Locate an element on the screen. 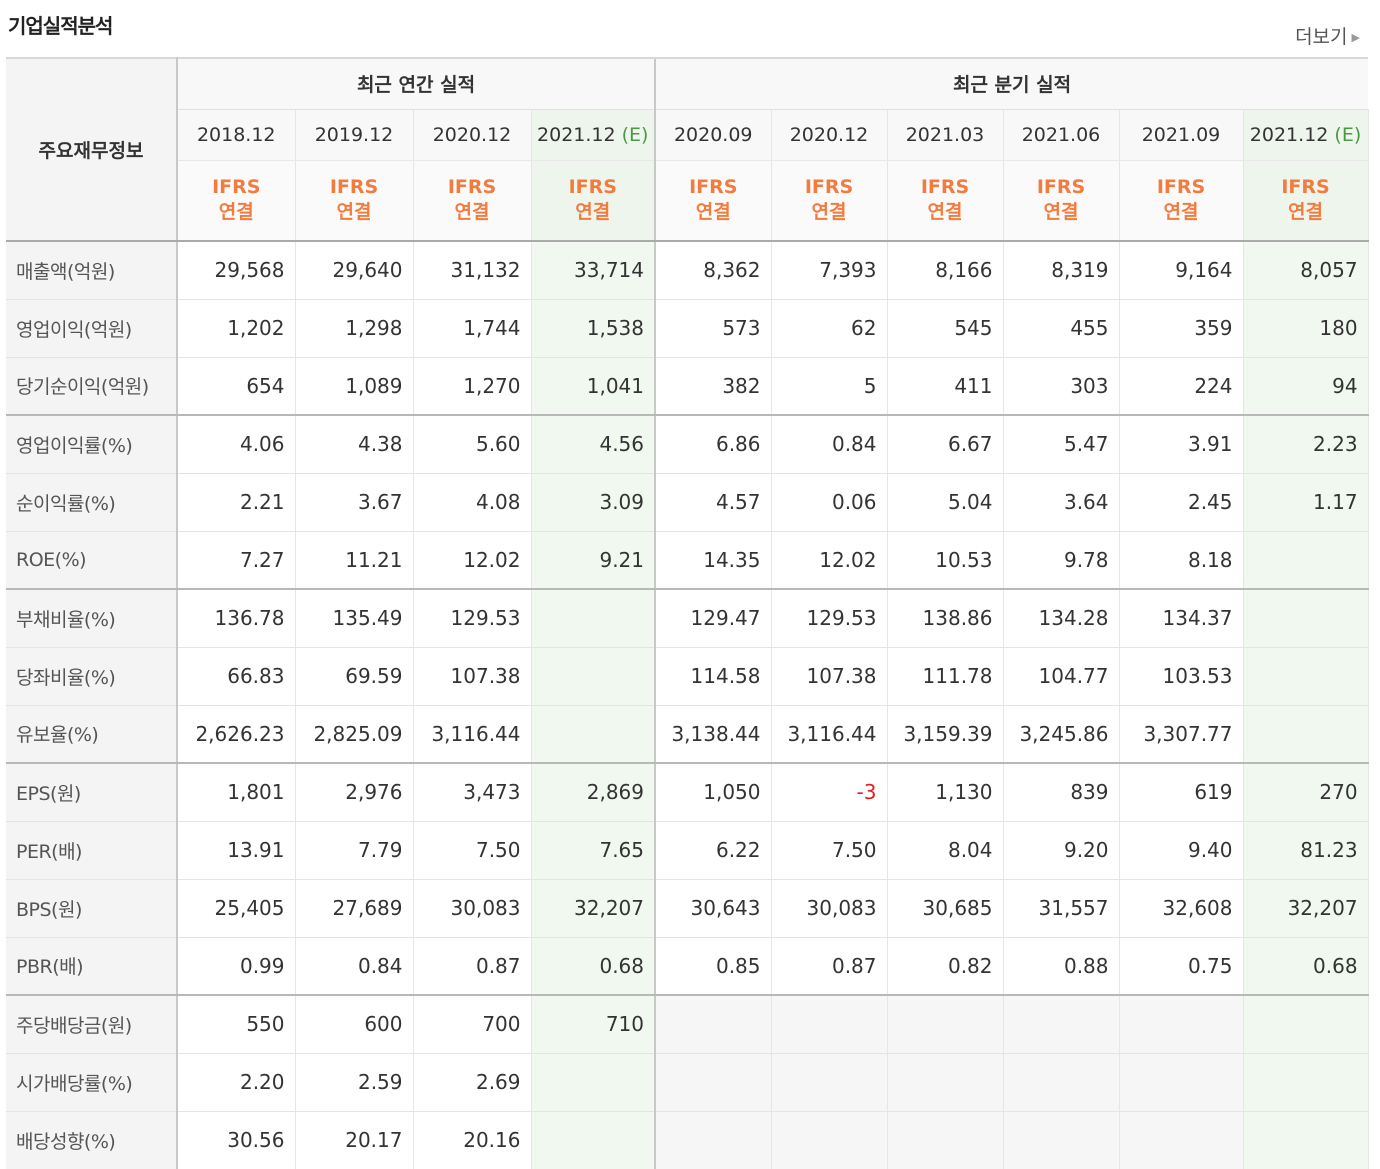 The image size is (1380, 1169). estimate-mark: (E) is located at coordinates (1348, 134).